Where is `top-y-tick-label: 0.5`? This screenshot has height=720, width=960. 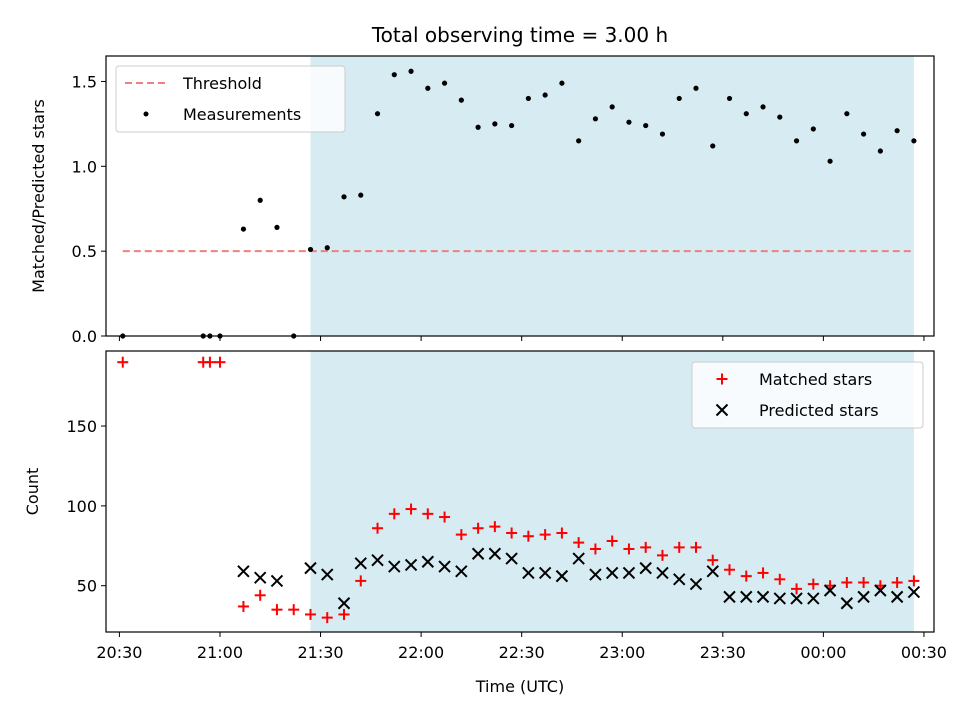
top-y-tick-label: 0.5 is located at coordinates (84, 251).